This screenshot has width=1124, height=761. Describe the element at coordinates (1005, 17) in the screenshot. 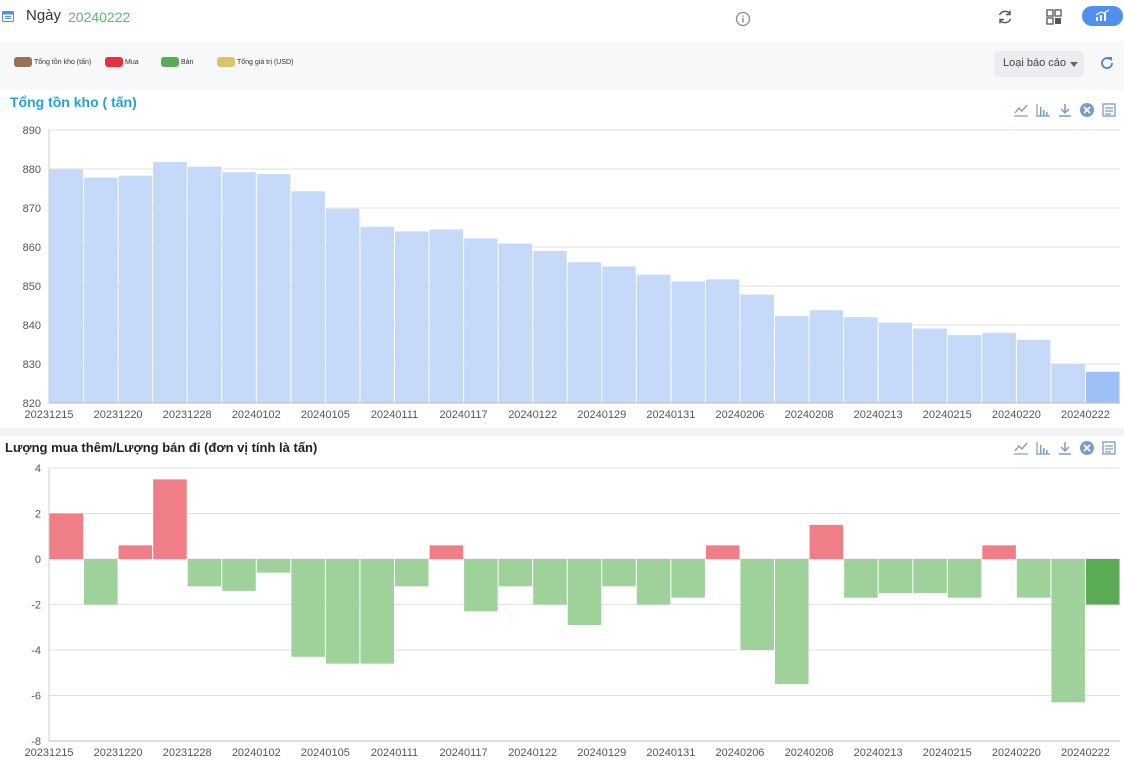

I see `refresh-icon` at that location.